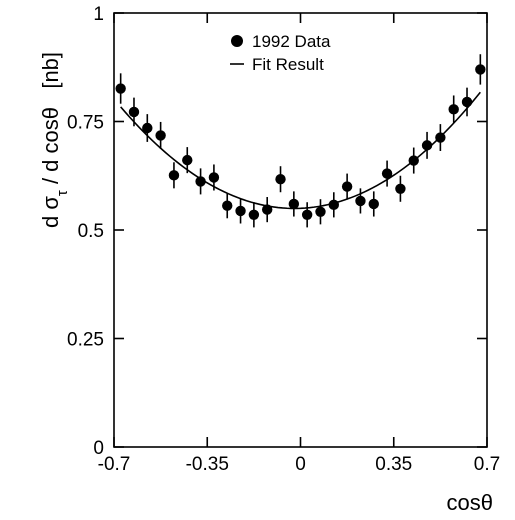  What do you see at coordinates (98, 14) in the screenshot?
I see `y-tick-label: 1` at bounding box center [98, 14].